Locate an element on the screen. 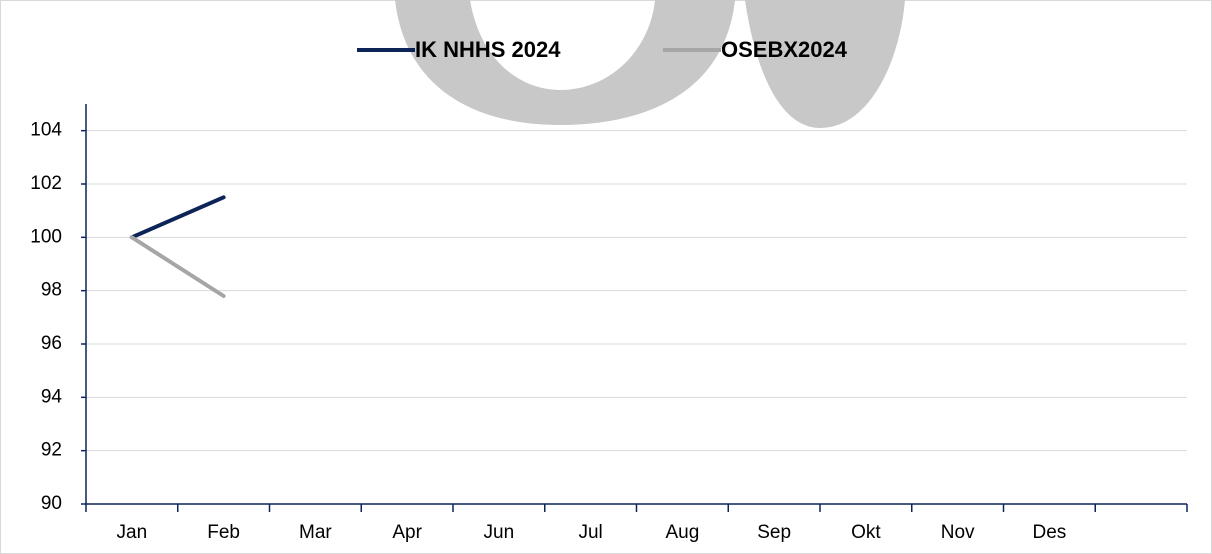  watermark is located at coordinates (650, 64).